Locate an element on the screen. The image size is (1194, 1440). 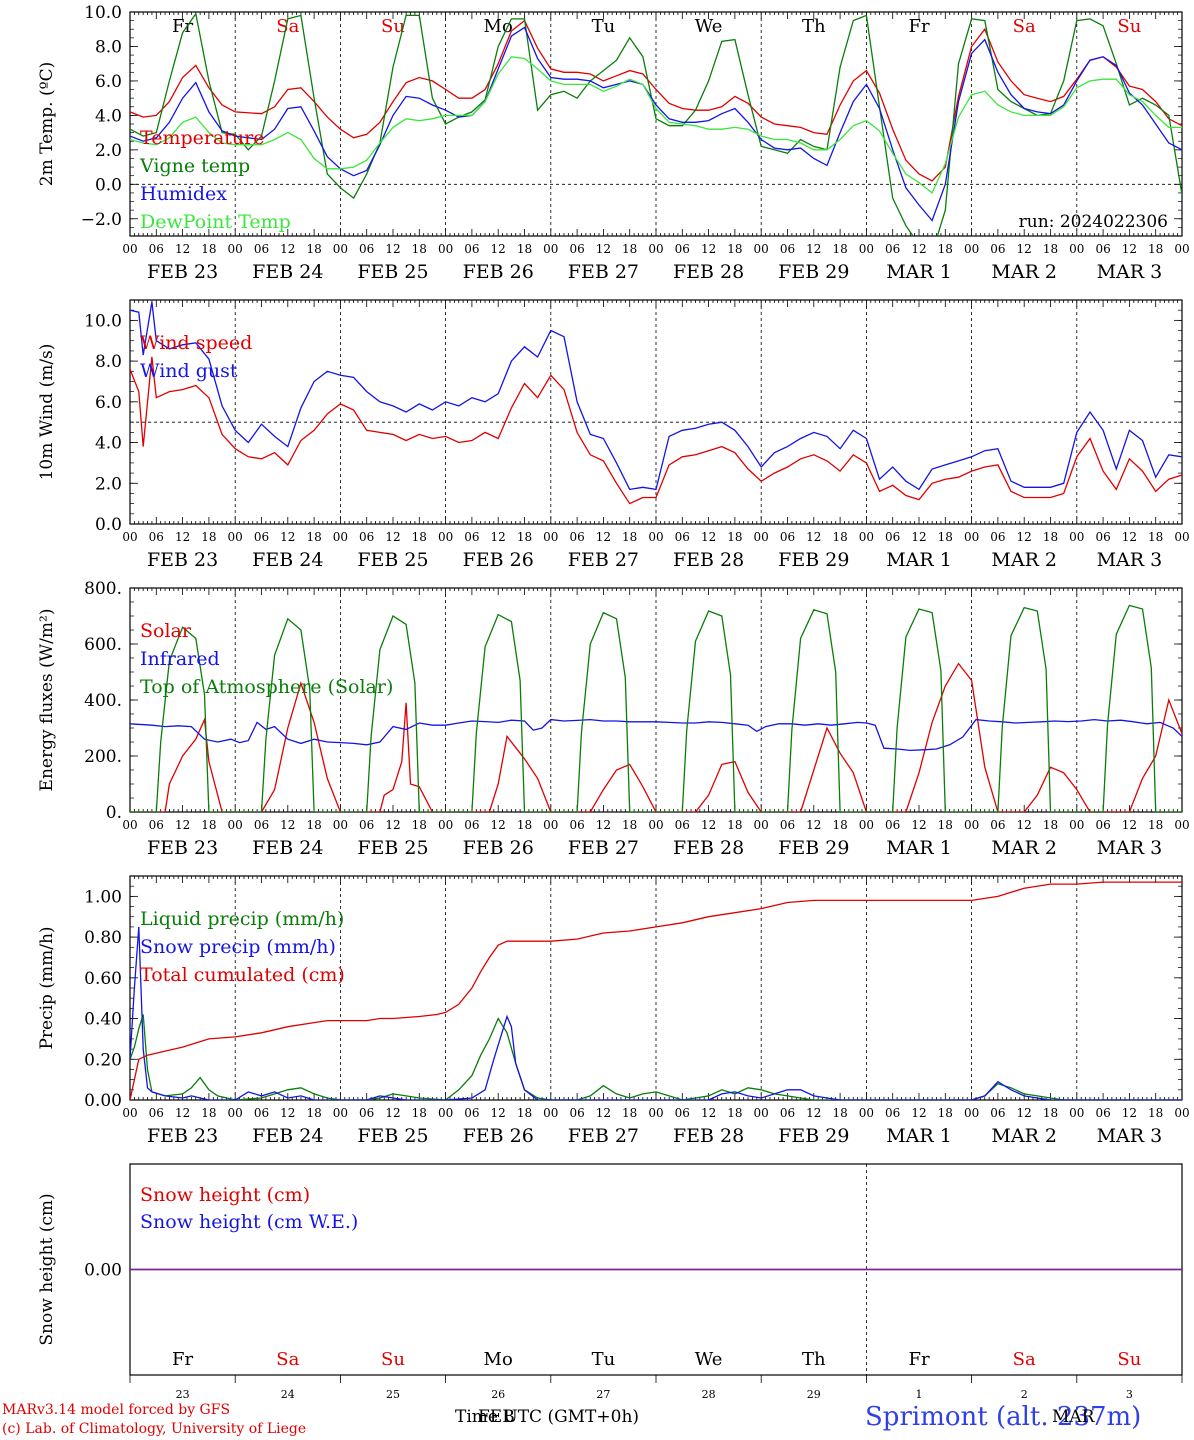
date-label: FEB 27 is located at coordinates (603, 560).